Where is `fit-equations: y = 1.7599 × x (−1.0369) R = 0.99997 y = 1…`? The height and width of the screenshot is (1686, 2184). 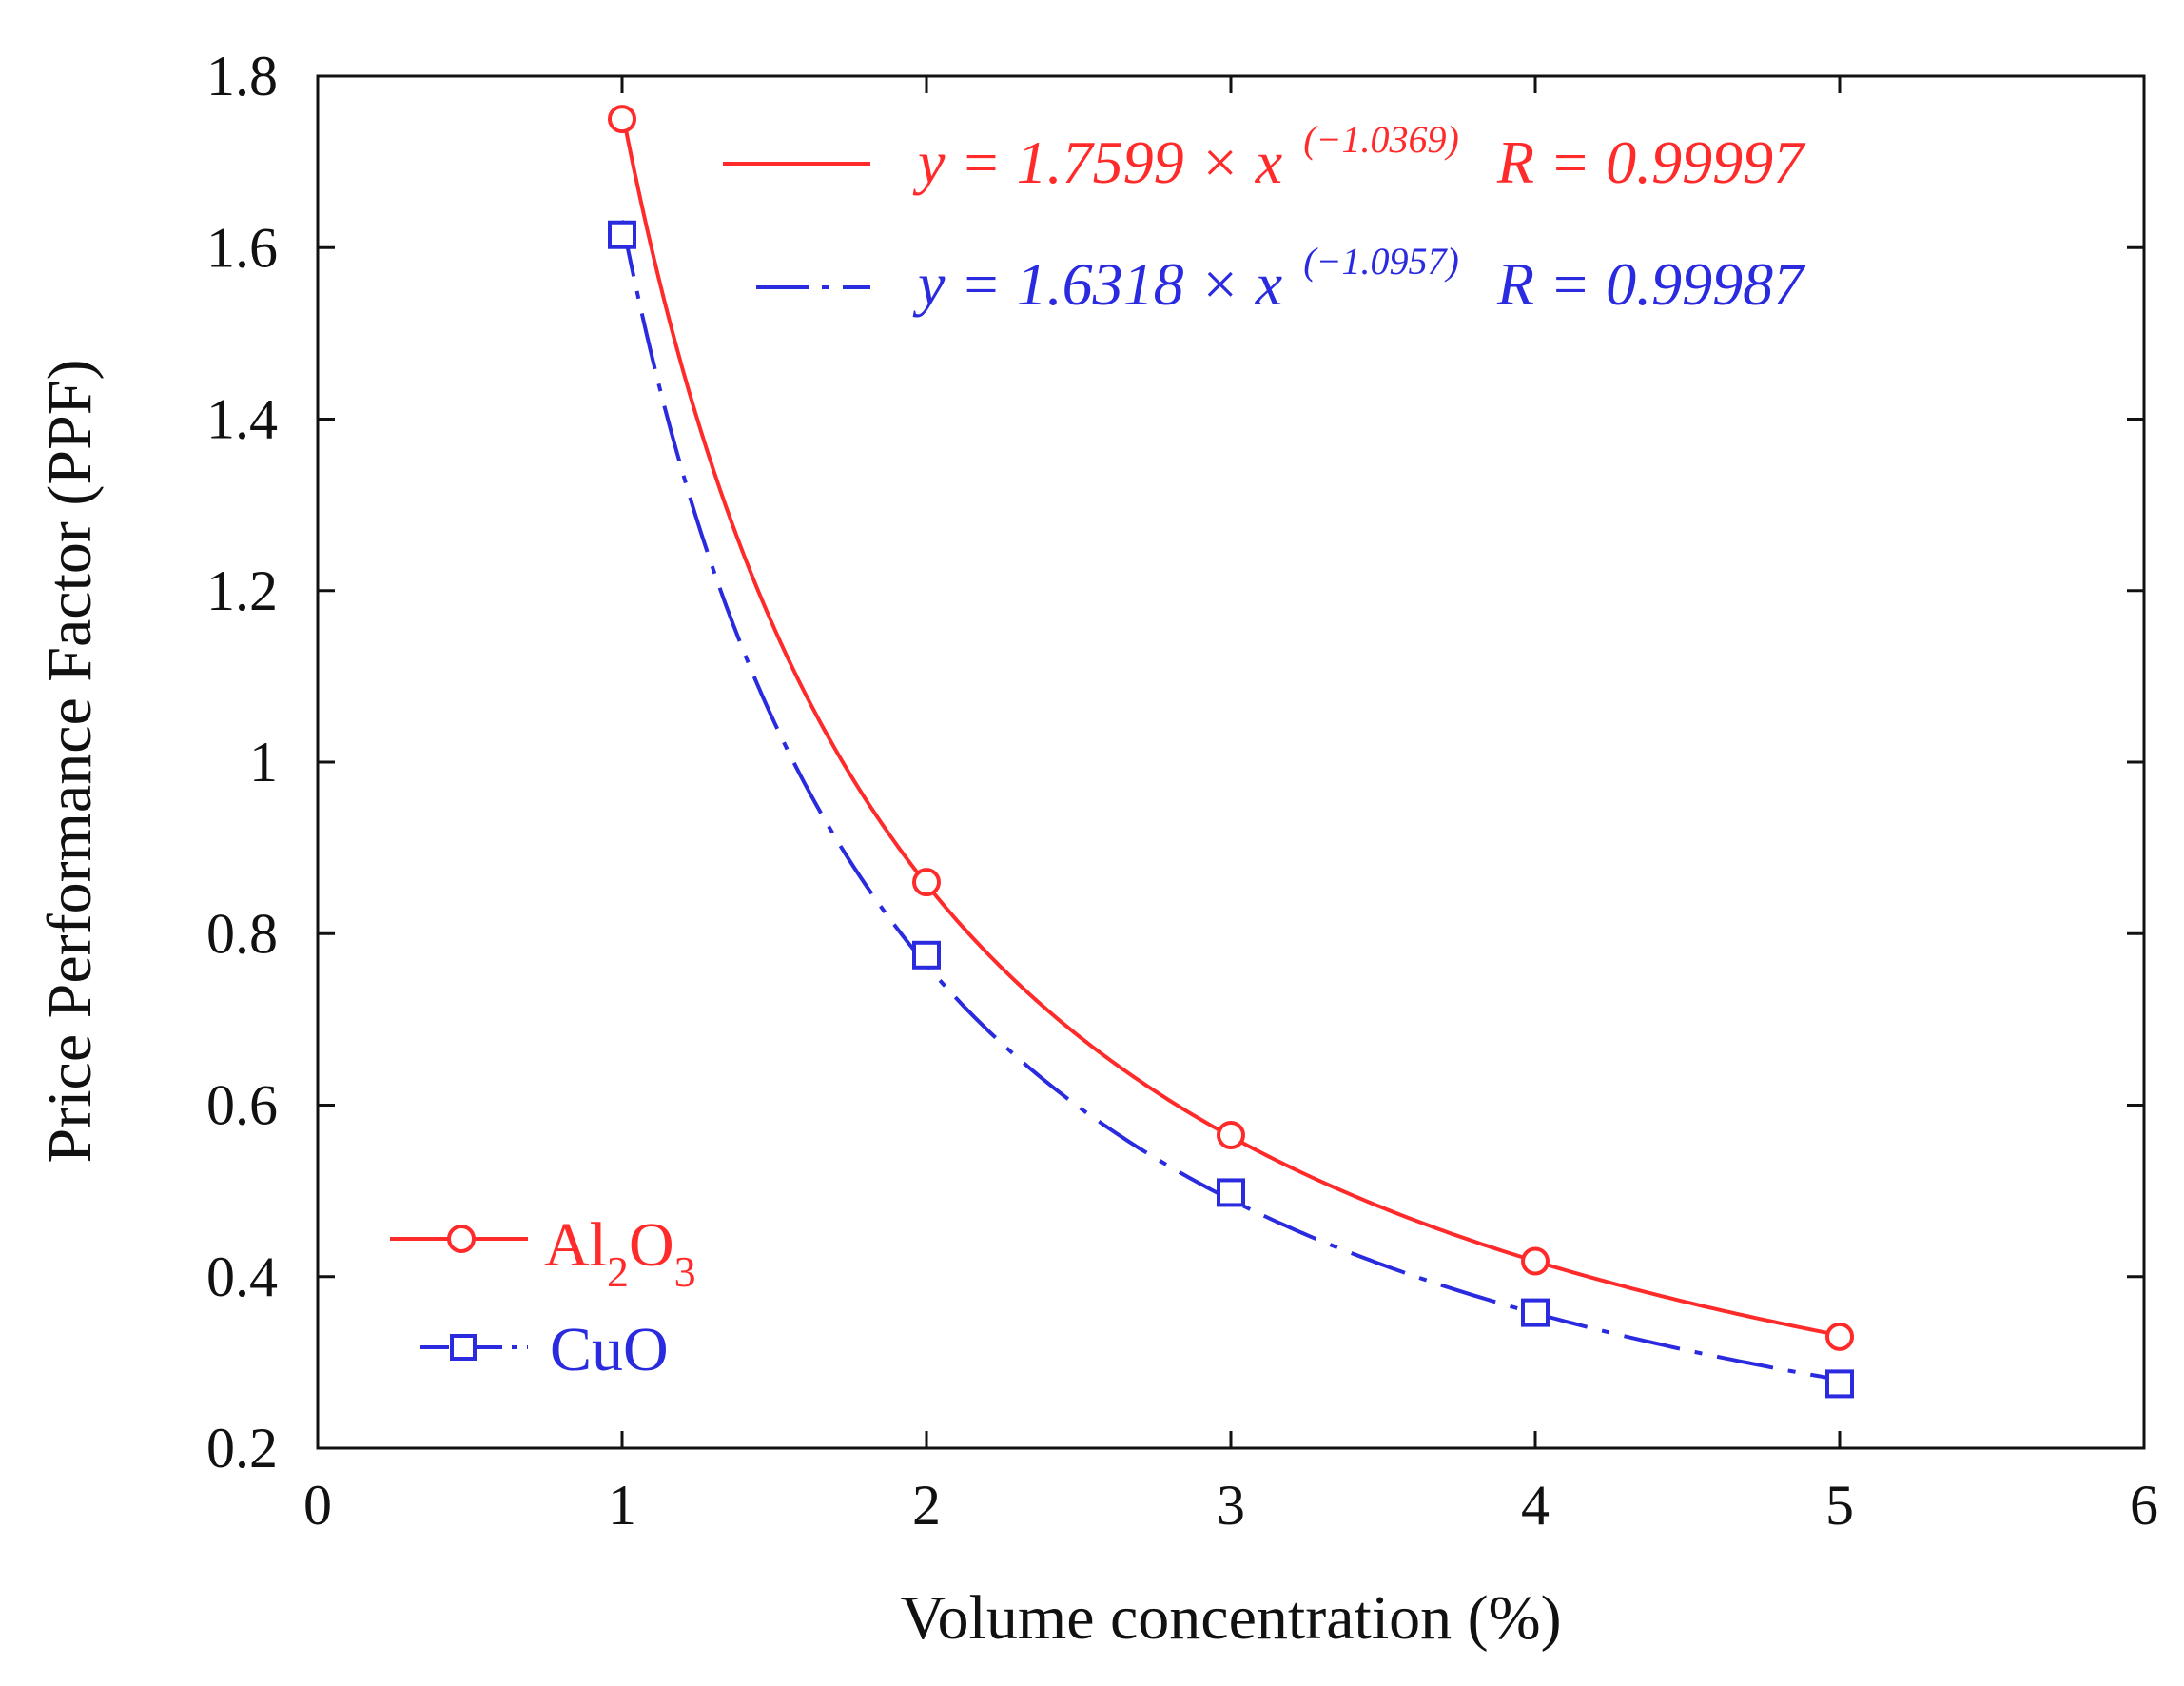 fit-equations: y = 1.7599 × x (−1.0369) R = 0.99997 y = 1… is located at coordinates (1398, 219).